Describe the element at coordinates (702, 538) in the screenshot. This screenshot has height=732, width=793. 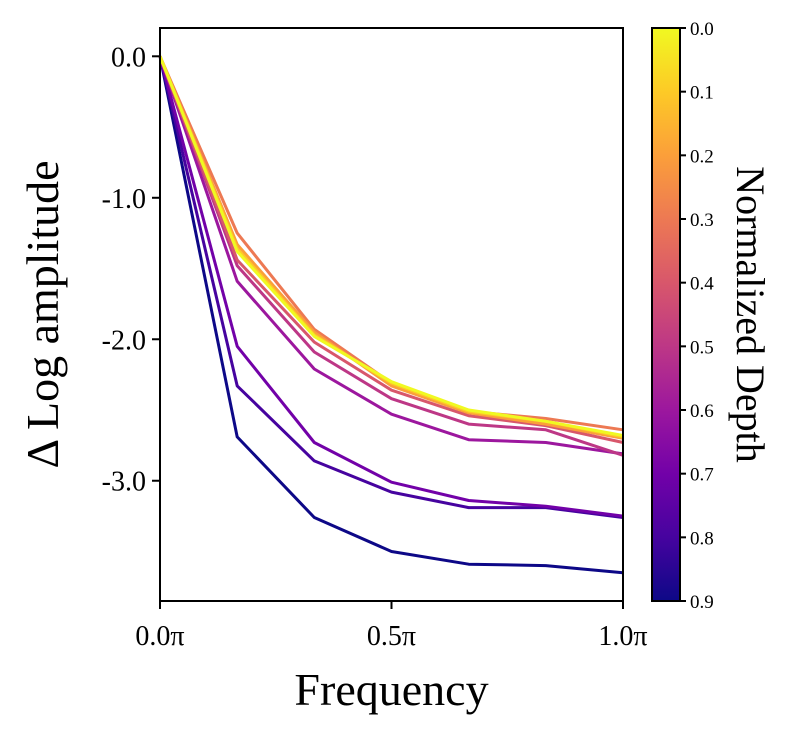
I see `colorbar-tick-label: 0.8` at that location.